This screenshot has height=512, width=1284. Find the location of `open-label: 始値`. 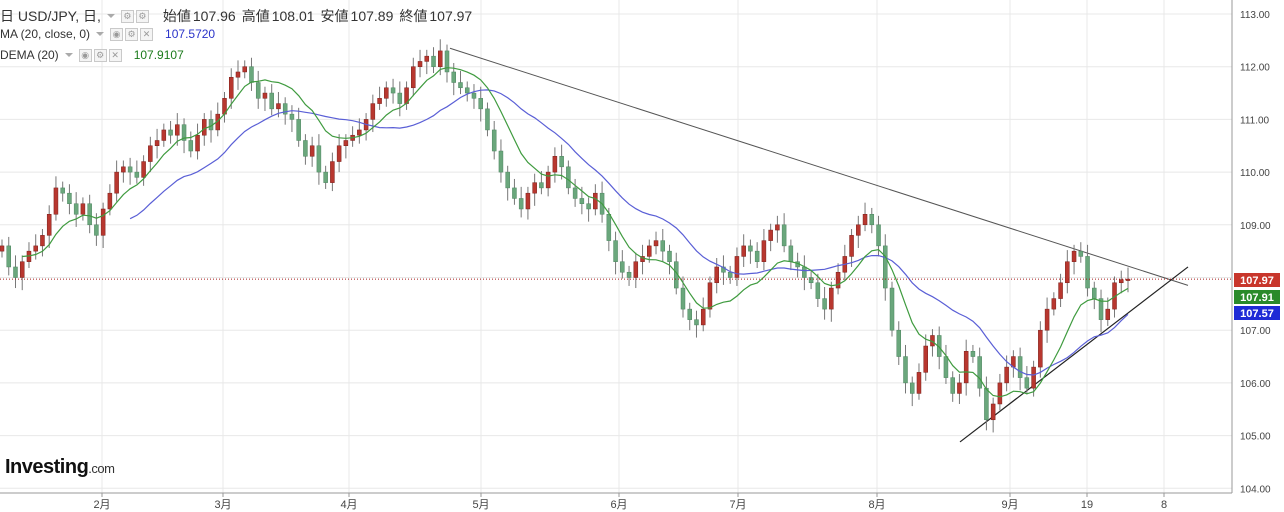

open-label: 始値 is located at coordinates (176, 16).